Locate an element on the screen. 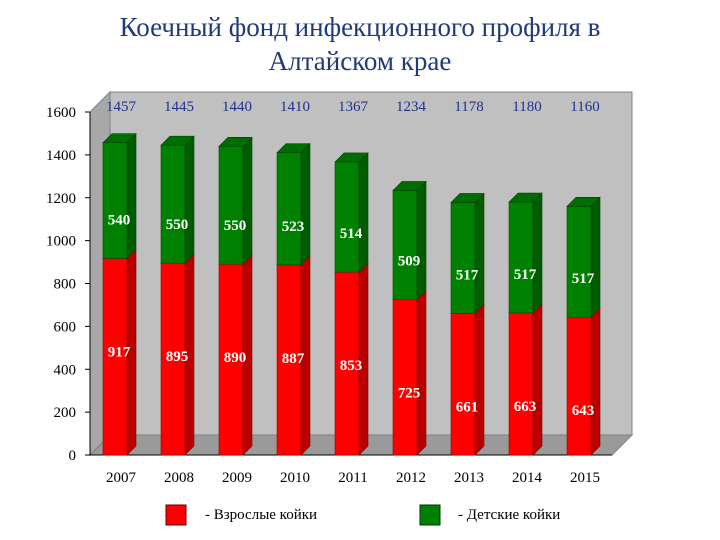 This screenshot has height=540, width=720. child-value-label: 540 is located at coordinates (119, 220).